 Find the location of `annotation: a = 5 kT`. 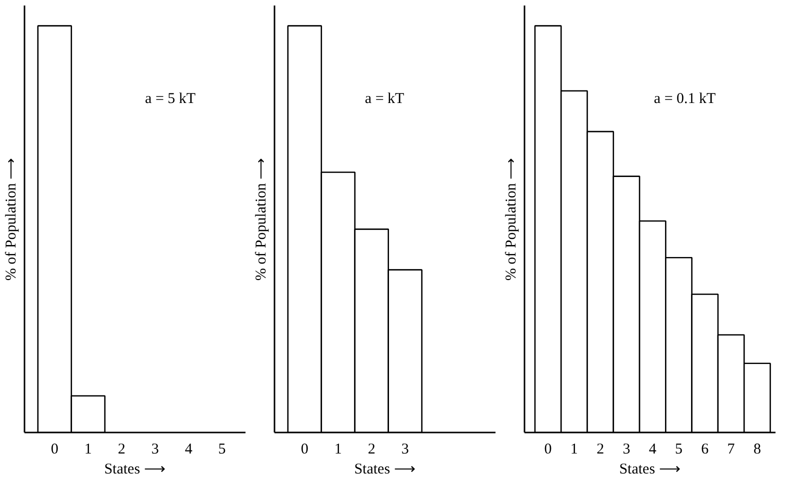

annotation: a = 5 kT is located at coordinates (170, 99).